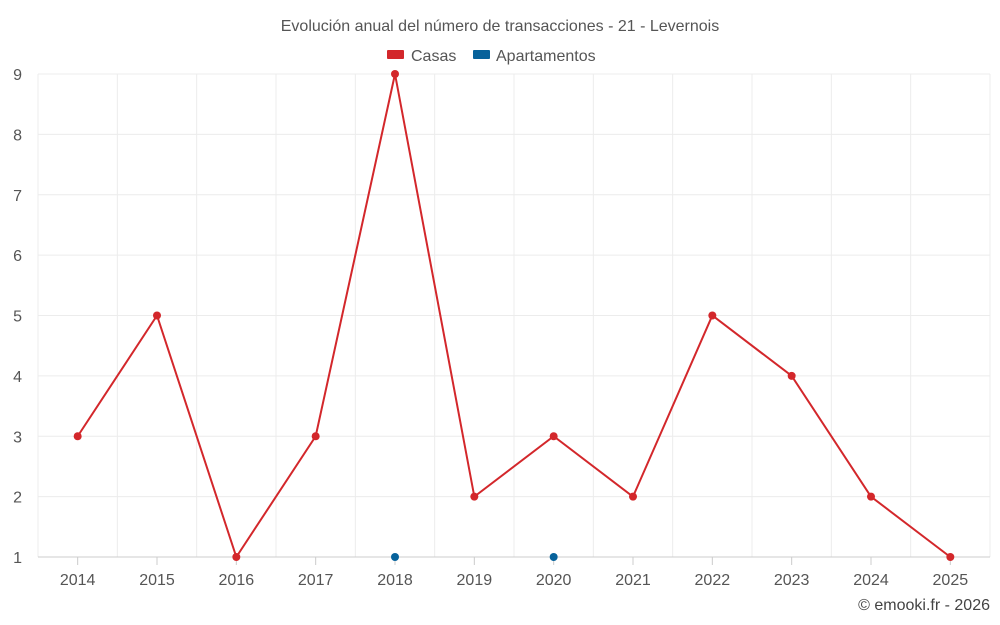 The width and height of the screenshot is (1000, 625). I want to click on legend: Casas Apartamentos, so click(491, 56).